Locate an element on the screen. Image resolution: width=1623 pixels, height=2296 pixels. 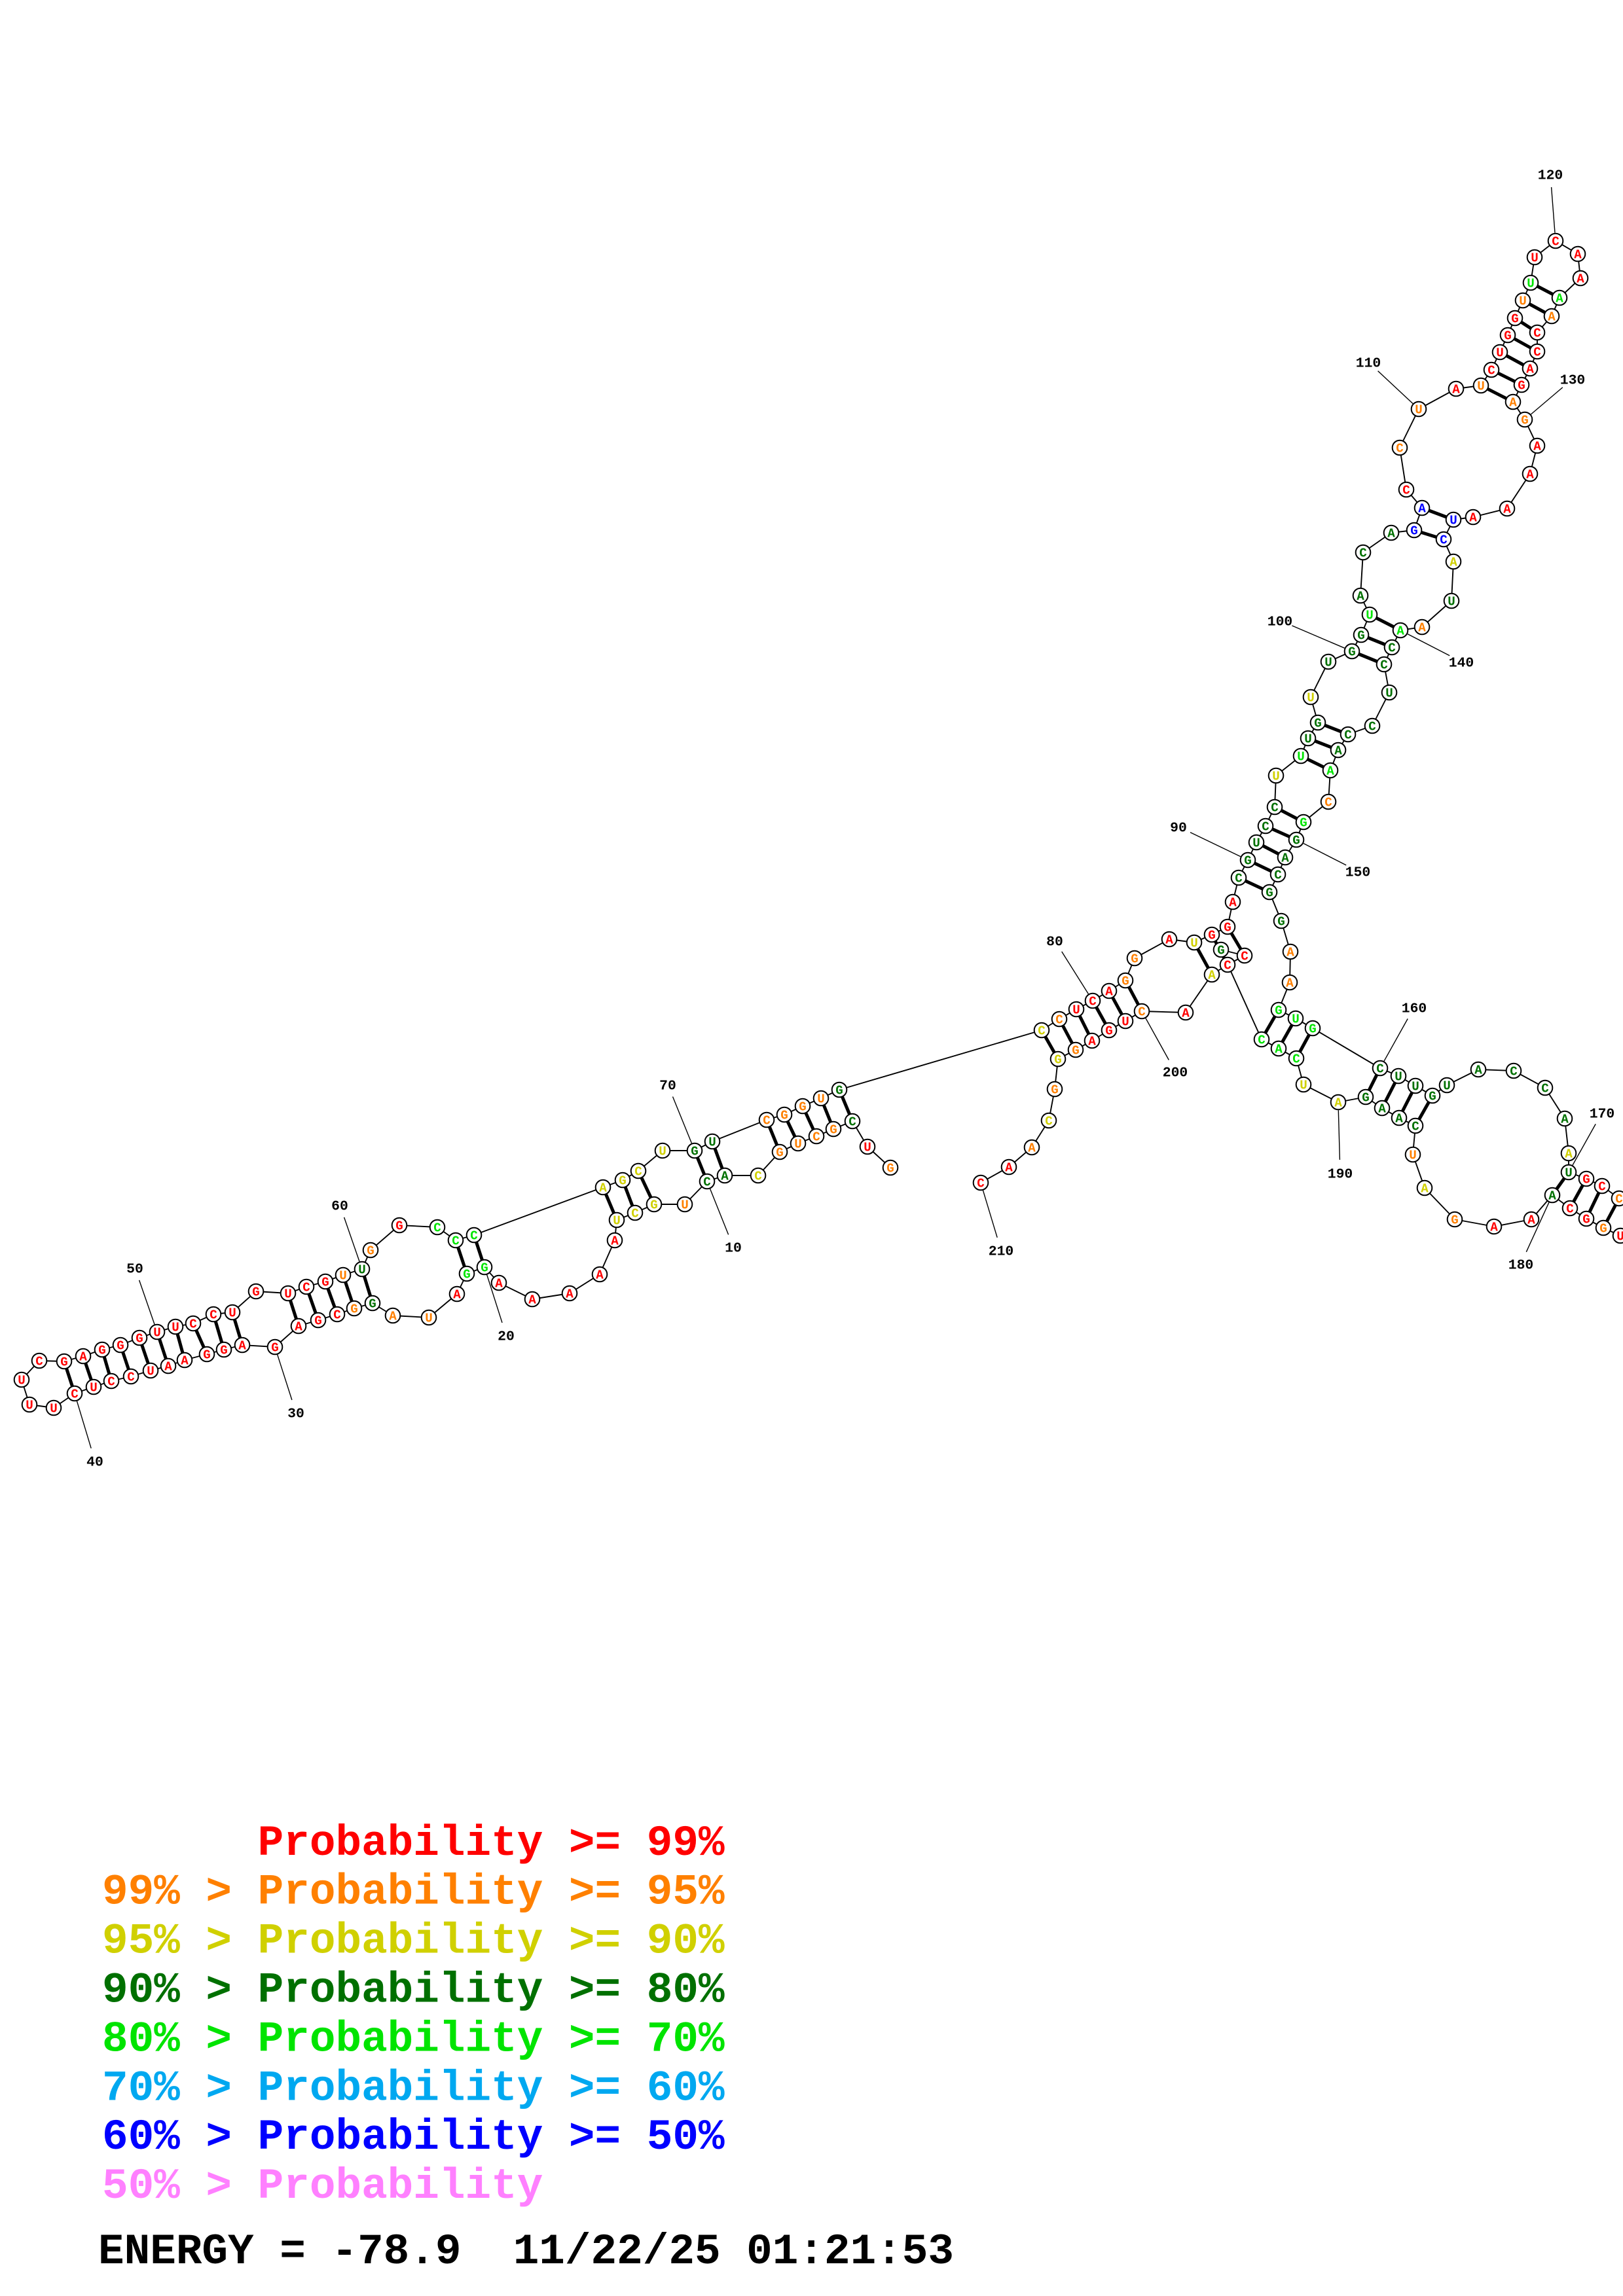
svg-text: 10 is located at coordinates (733, 1249).